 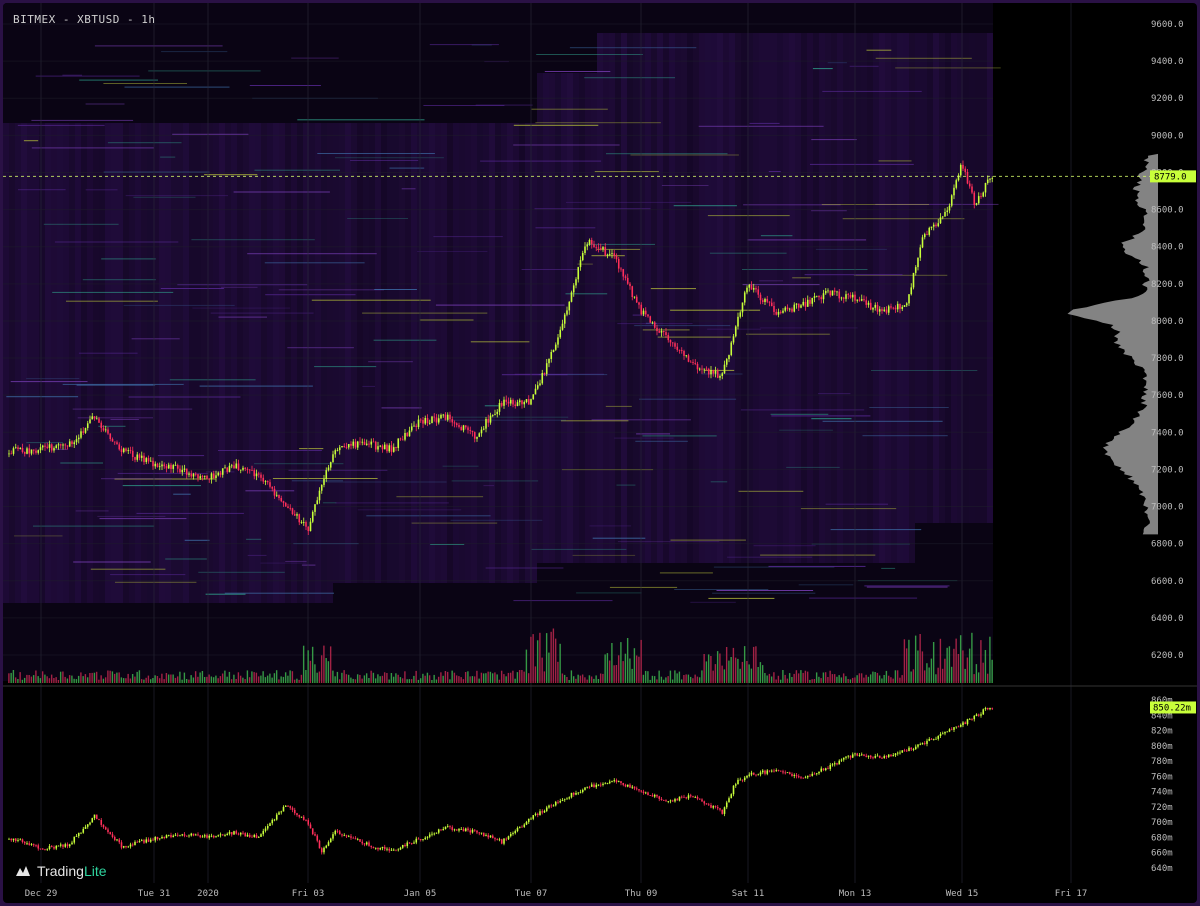 What do you see at coordinates (1071, 894) in the screenshot?
I see `time-tick-label: Fri 17` at bounding box center [1071, 894].